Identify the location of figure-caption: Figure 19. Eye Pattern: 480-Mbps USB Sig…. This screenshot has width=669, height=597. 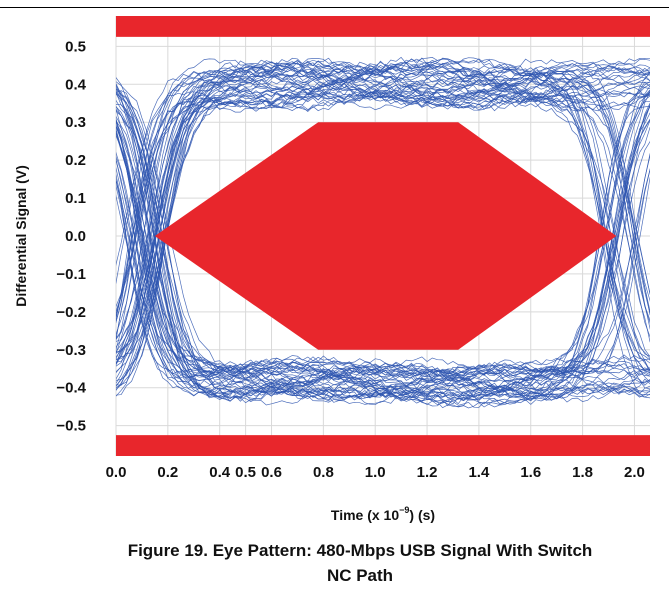
(360, 563).